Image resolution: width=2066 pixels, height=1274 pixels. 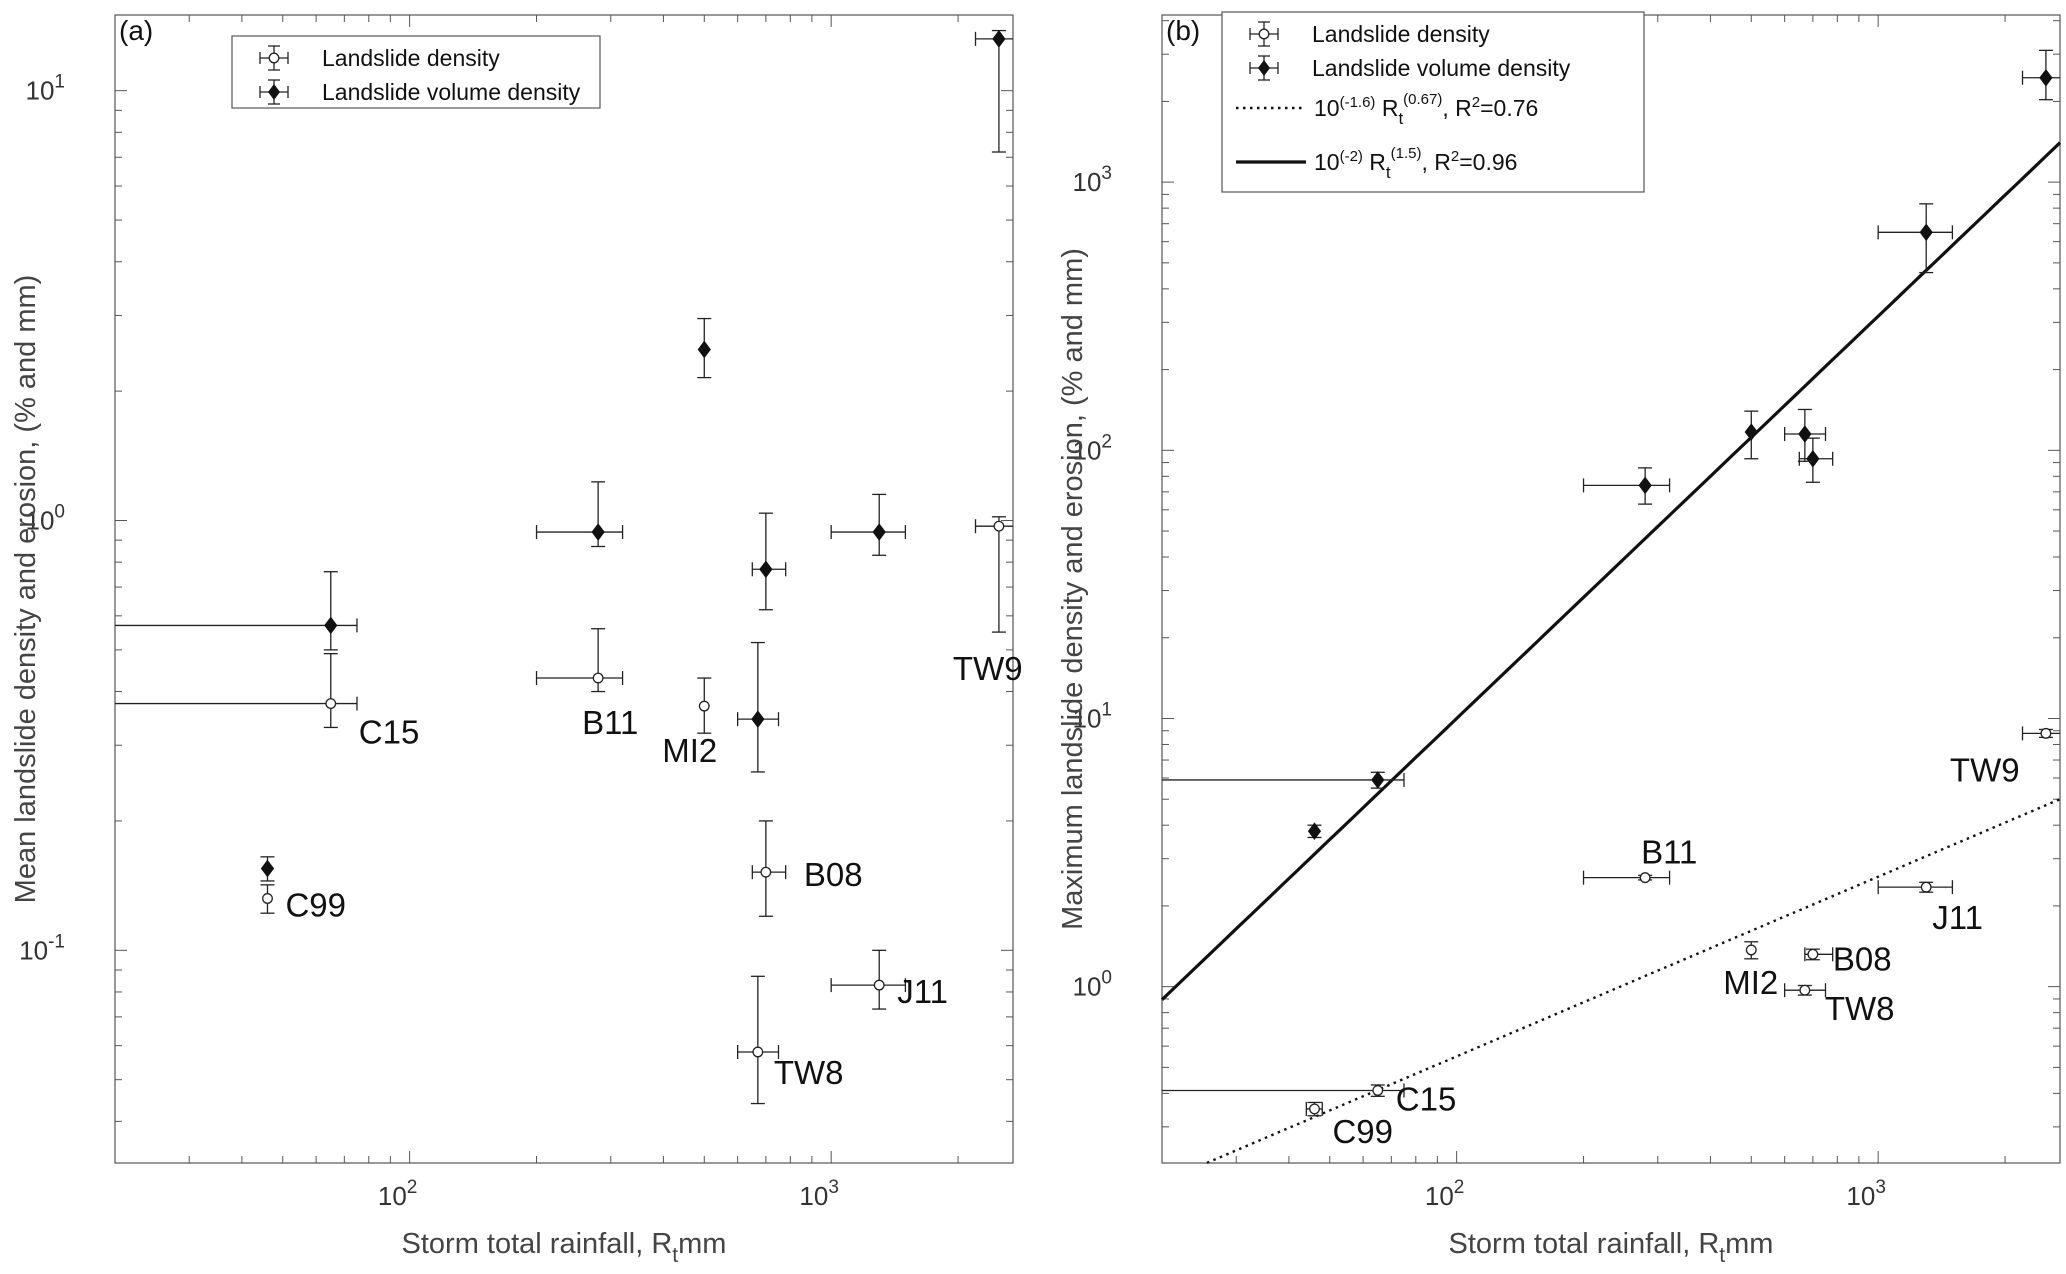 I want to click on legend-entry: 10(-2) Rt(1.5), R2=0.96, so click(x=1376, y=163).